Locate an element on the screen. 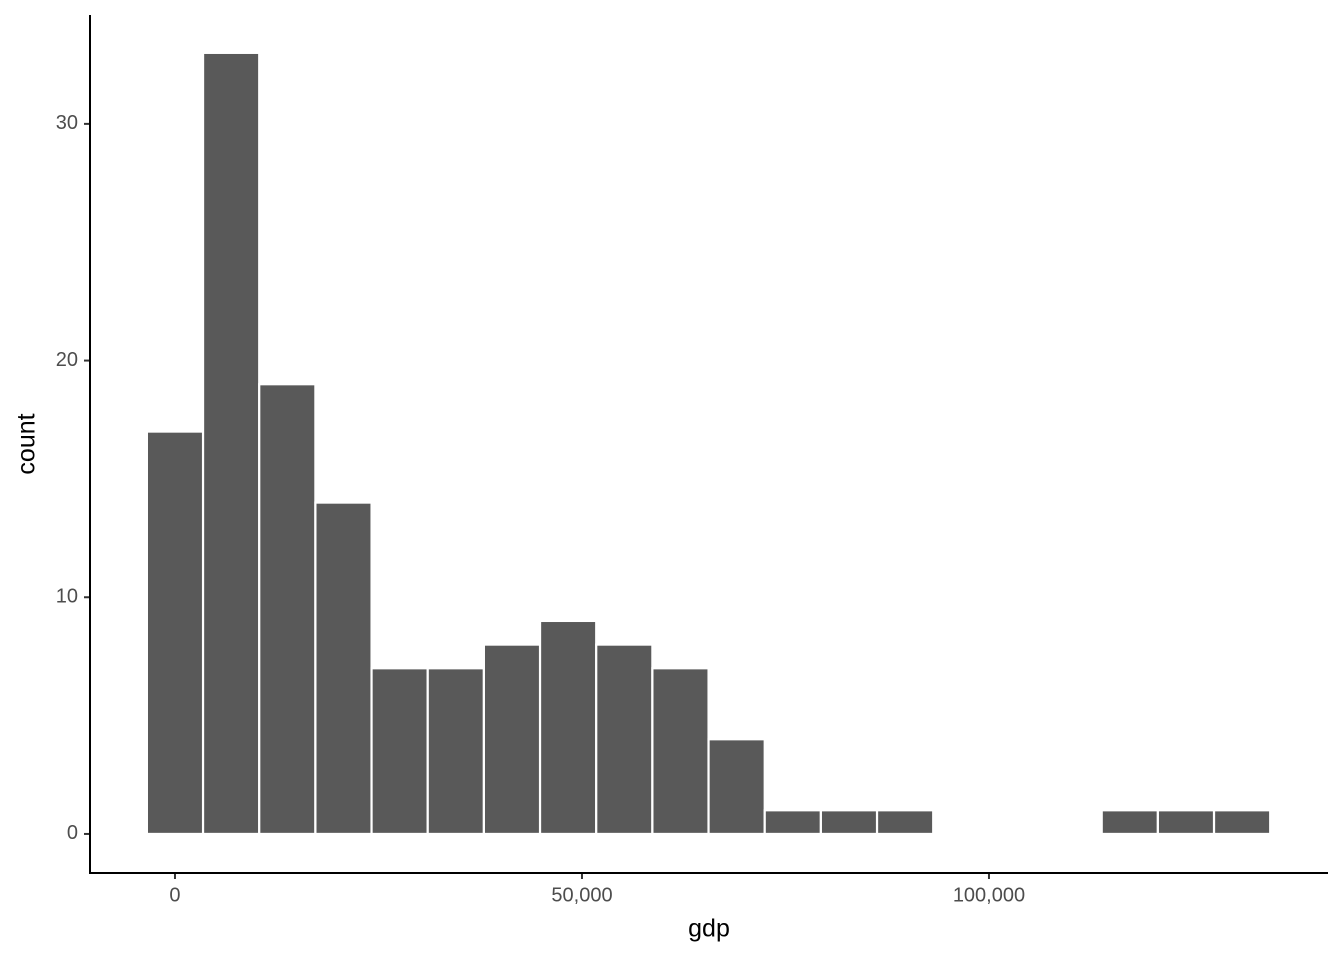  y-axis-title: count is located at coordinates (27, 443).